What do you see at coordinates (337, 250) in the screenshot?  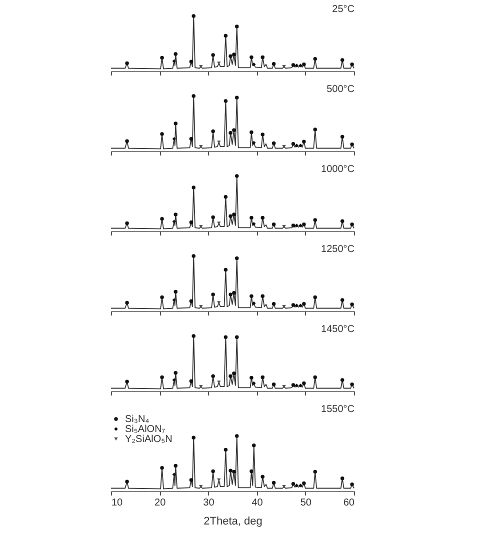 I see `chart-title: 1250°C` at bounding box center [337, 250].